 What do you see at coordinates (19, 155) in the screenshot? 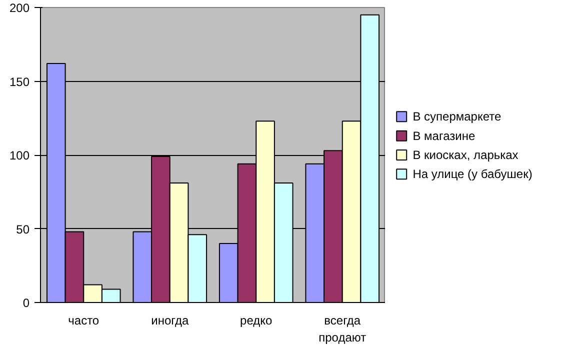
I see `y-tick-label: 100` at bounding box center [19, 155].